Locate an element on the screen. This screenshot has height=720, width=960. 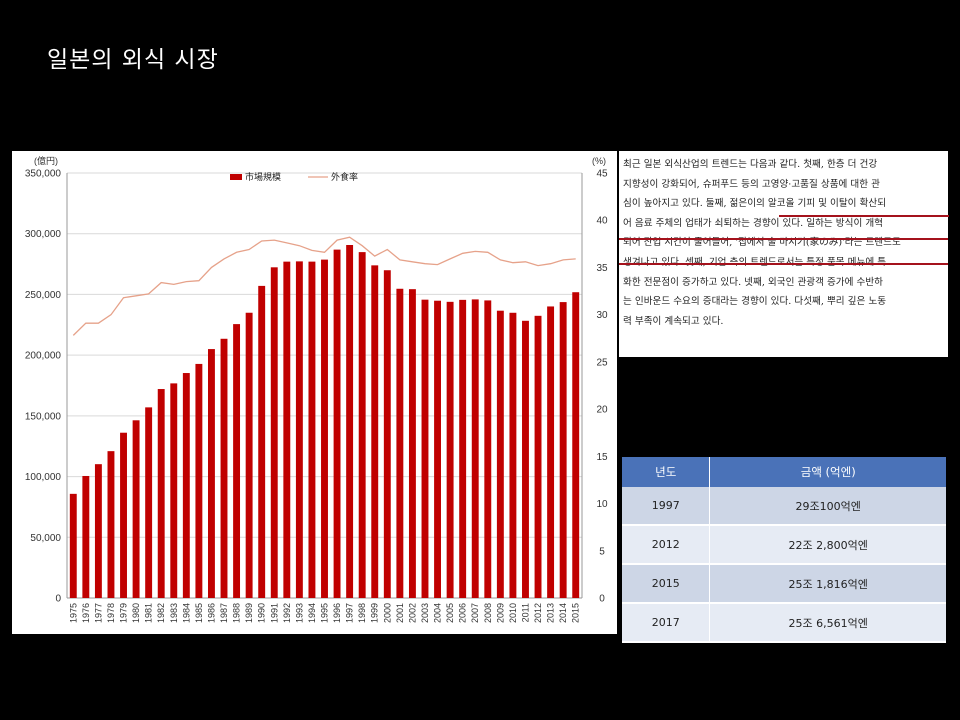
y-tick-label-right: 10 is located at coordinates (602, 504).